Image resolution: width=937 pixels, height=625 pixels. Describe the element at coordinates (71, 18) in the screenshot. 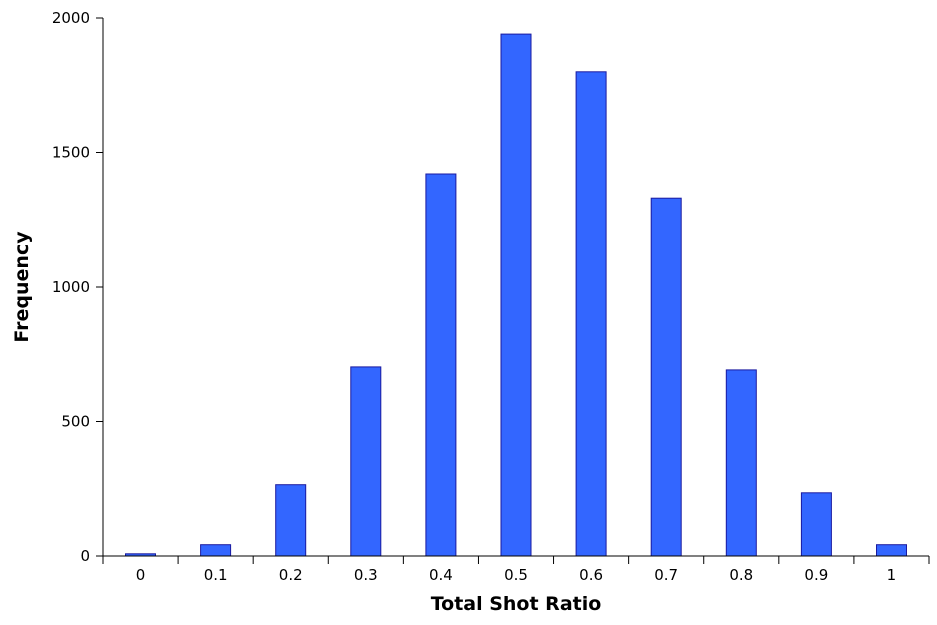

I see `y-tick-label: 2000` at that location.